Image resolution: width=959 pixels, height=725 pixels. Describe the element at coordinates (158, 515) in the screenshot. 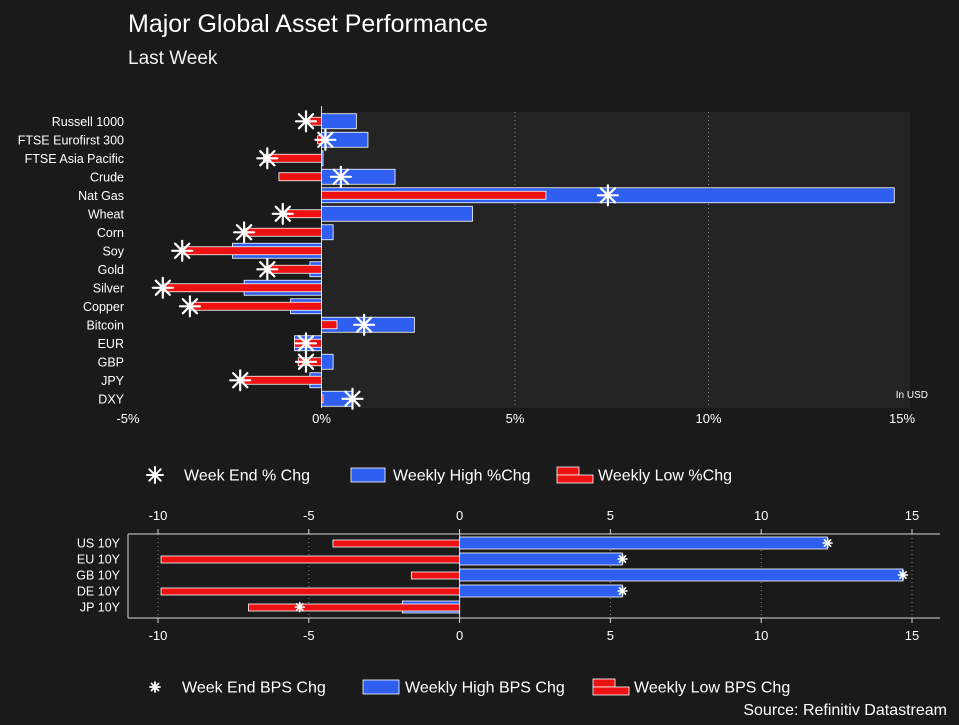

I see `x-tick-label-top: -10` at that location.